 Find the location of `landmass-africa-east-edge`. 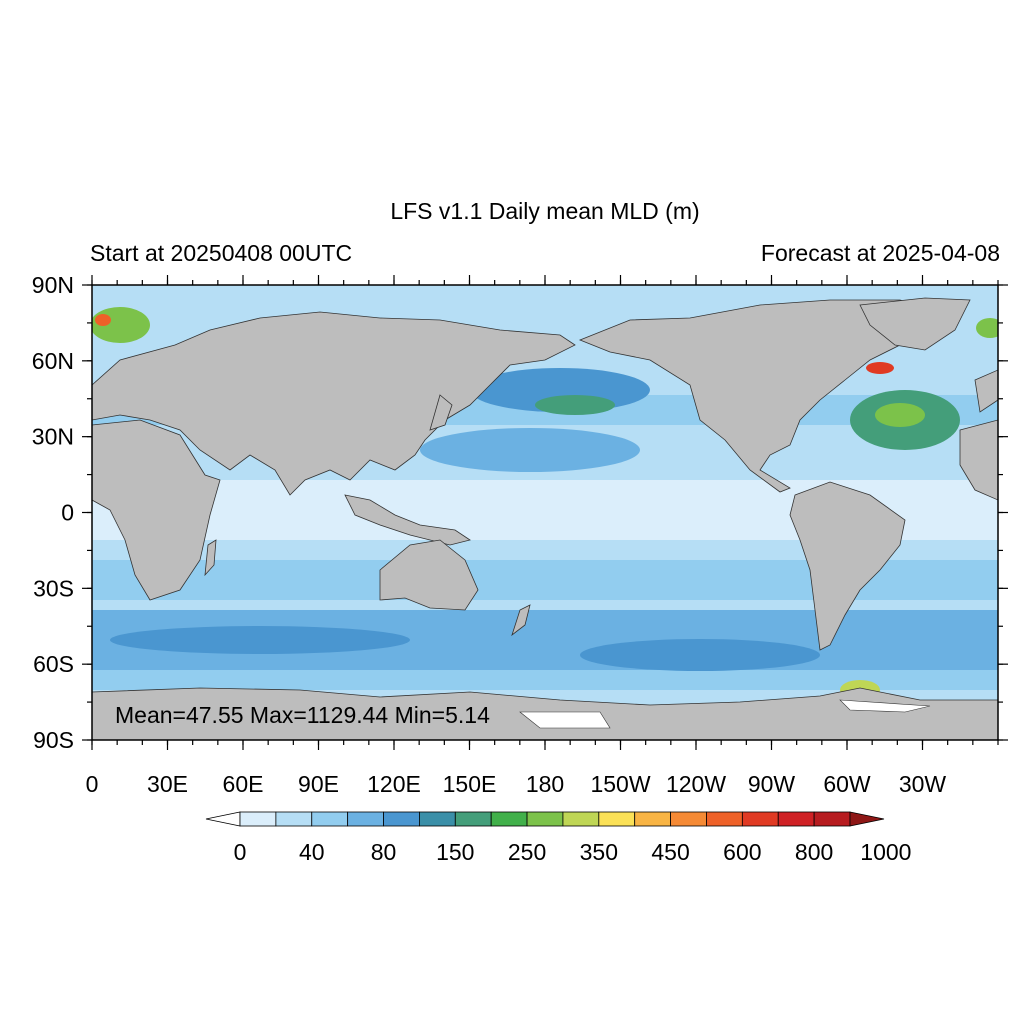

landmass-africa-east-edge is located at coordinates (978, 460).